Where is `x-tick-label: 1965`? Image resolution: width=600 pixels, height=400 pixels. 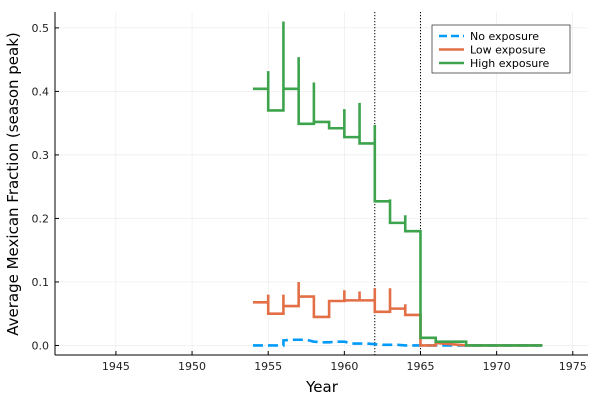
x-tick-label: 1965 is located at coordinates (420, 366).